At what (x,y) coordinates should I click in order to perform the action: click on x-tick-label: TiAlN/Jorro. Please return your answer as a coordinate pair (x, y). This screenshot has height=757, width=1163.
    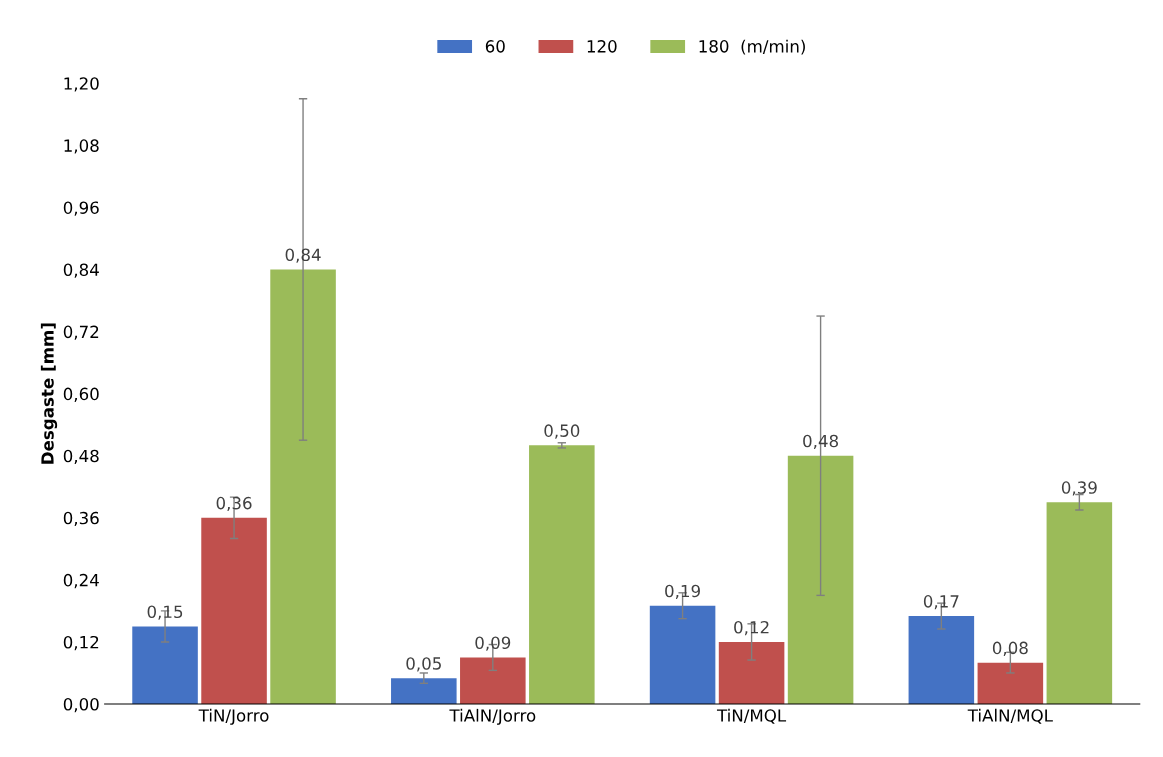
    Looking at the image, I should click on (492, 716).